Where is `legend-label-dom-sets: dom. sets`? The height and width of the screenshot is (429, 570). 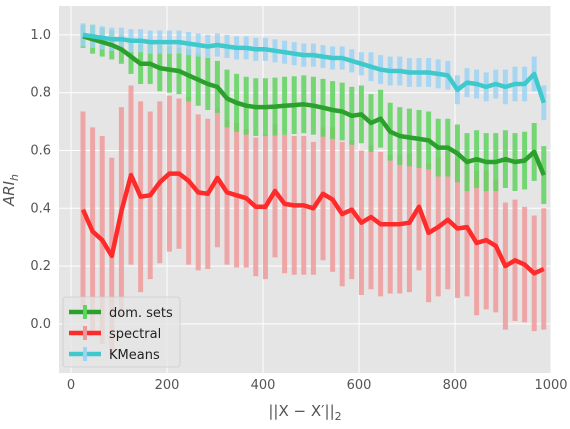
legend-label-dom-sets: dom. sets is located at coordinates (141, 313).